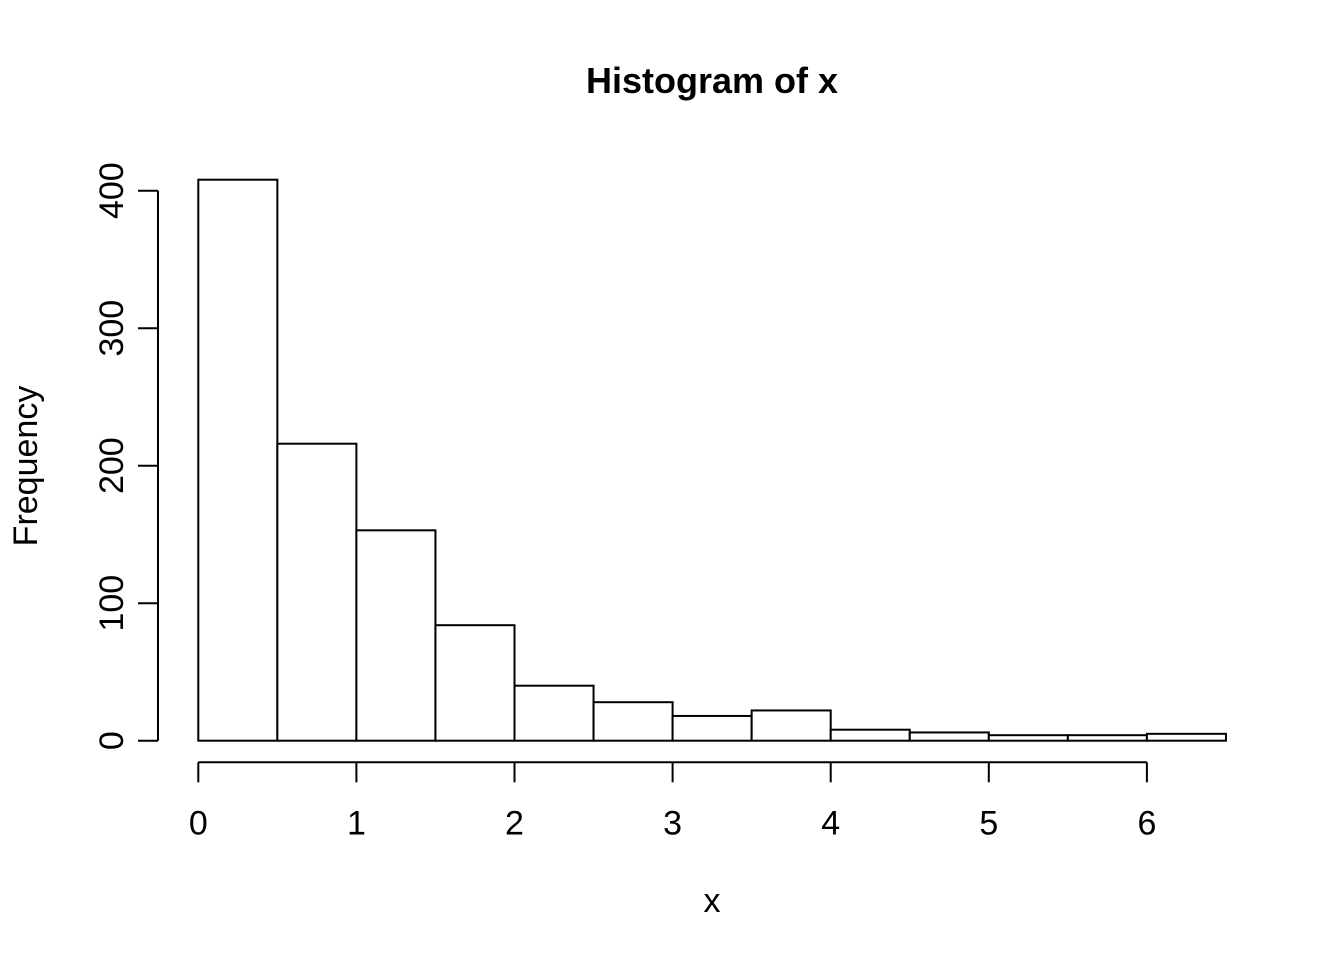 This screenshot has height=960, width=1344. What do you see at coordinates (198, 823) in the screenshot?
I see `x-tick-label: 0` at bounding box center [198, 823].